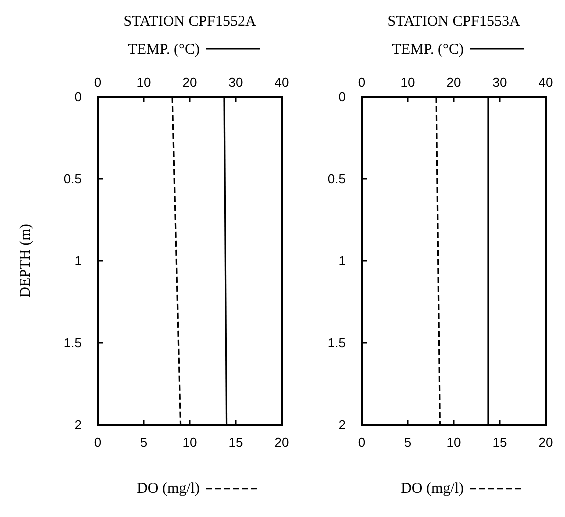 This screenshot has height=517, width=565. I want to click on chart-title: STATION CPF1552A, so click(190, 22).